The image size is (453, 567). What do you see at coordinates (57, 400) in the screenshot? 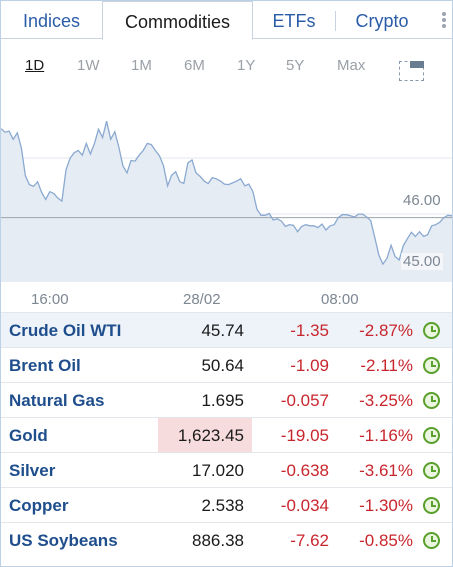
I see `commodity-name: Natural Gas` at bounding box center [57, 400].